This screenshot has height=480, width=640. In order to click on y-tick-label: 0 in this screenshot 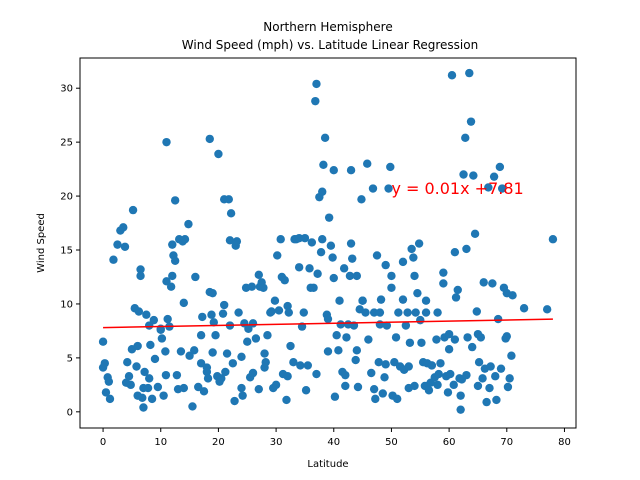, I will do `click(70, 412)`.